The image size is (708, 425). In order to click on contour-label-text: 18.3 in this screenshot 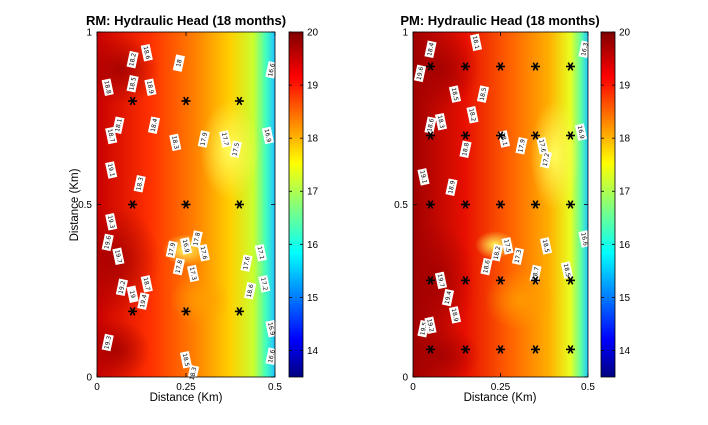, I will do `click(194, 373)`.